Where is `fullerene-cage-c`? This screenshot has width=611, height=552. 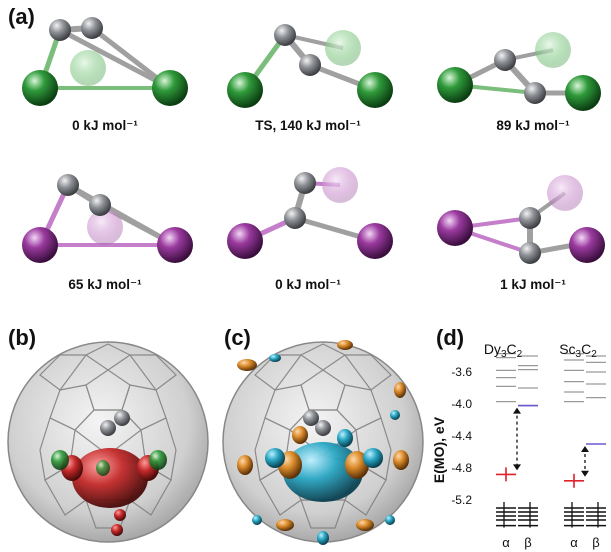
fullerene-cage-c is located at coordinates (323, 442).